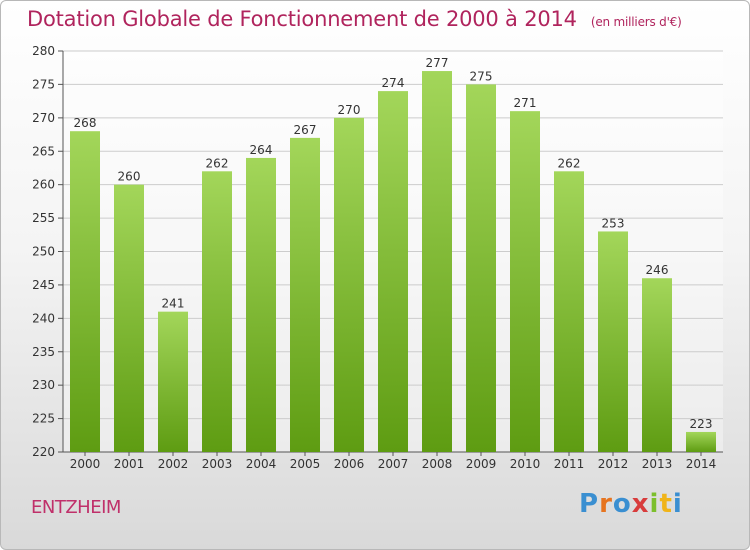 This screenshot has height=550, width=750. What do you see at coordinates (43, 385) in the screenshot?
I see `y-tick-label: 230` at bounding box center [43, 385].